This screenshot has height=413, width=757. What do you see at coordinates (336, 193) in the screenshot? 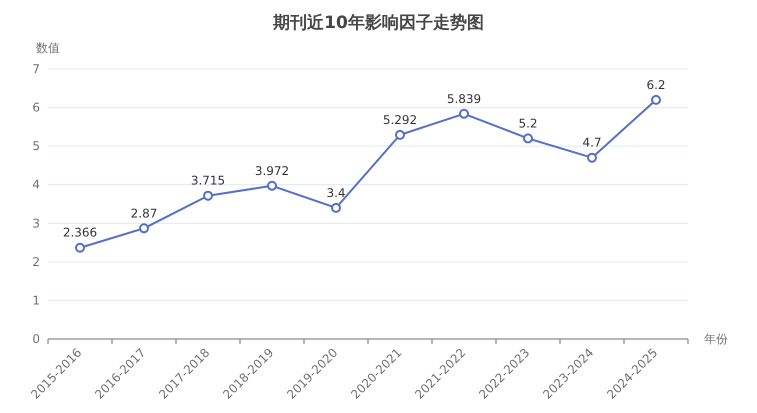
I see `data-label: 3.4` at bounding box center [336, 193].